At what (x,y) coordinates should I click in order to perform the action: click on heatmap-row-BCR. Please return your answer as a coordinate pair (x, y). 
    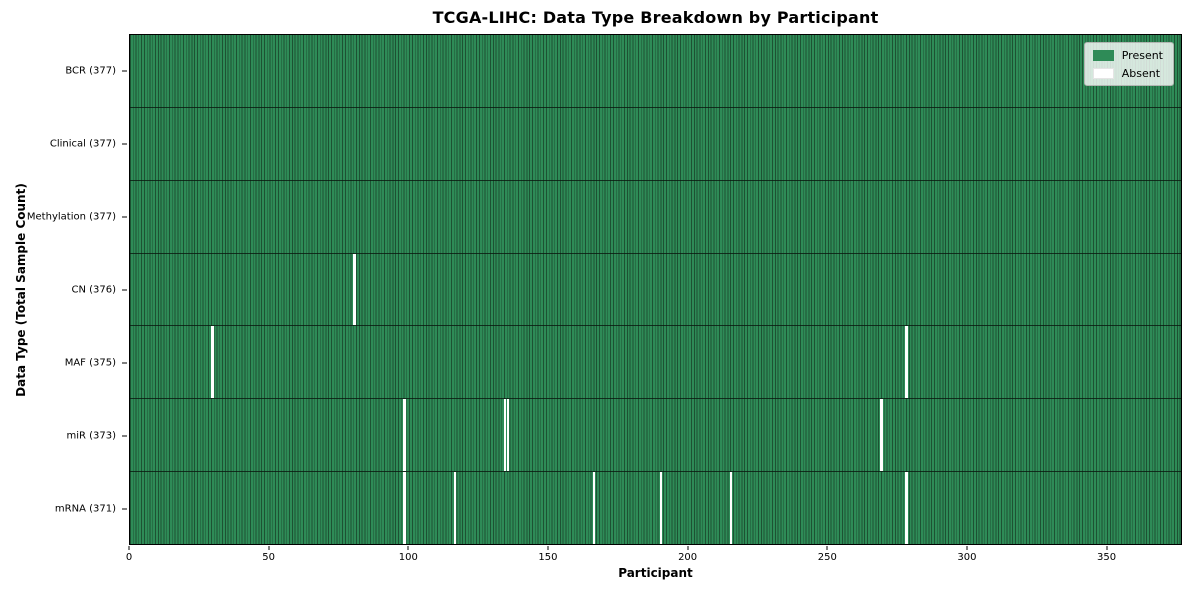
    Looking at the image, I should click on (655, 71).